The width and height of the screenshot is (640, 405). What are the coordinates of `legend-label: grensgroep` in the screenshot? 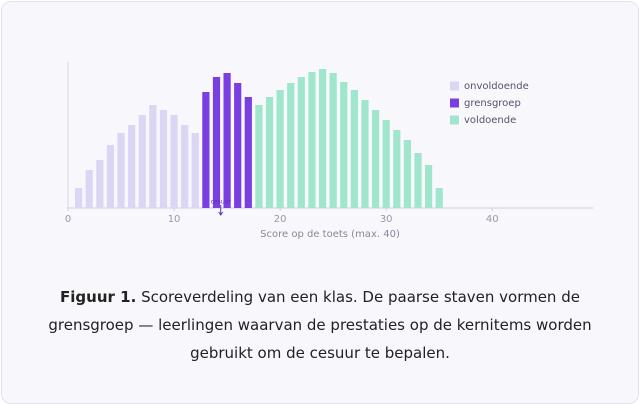 It's located at (492, 103).